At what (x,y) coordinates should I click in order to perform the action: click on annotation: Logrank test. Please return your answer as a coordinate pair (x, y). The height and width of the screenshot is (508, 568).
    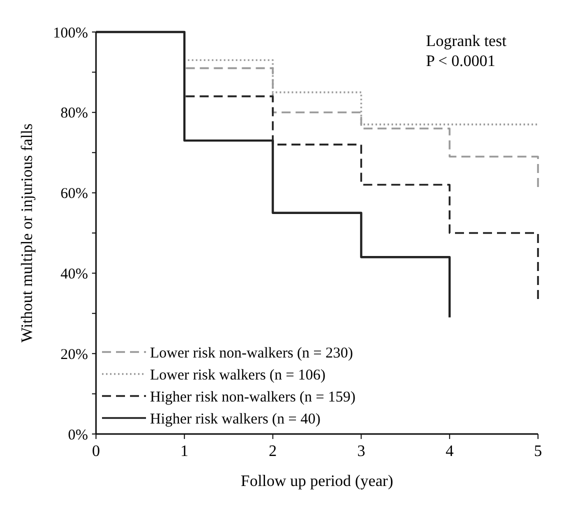
    Looking at the image, I should click on (466, 41).